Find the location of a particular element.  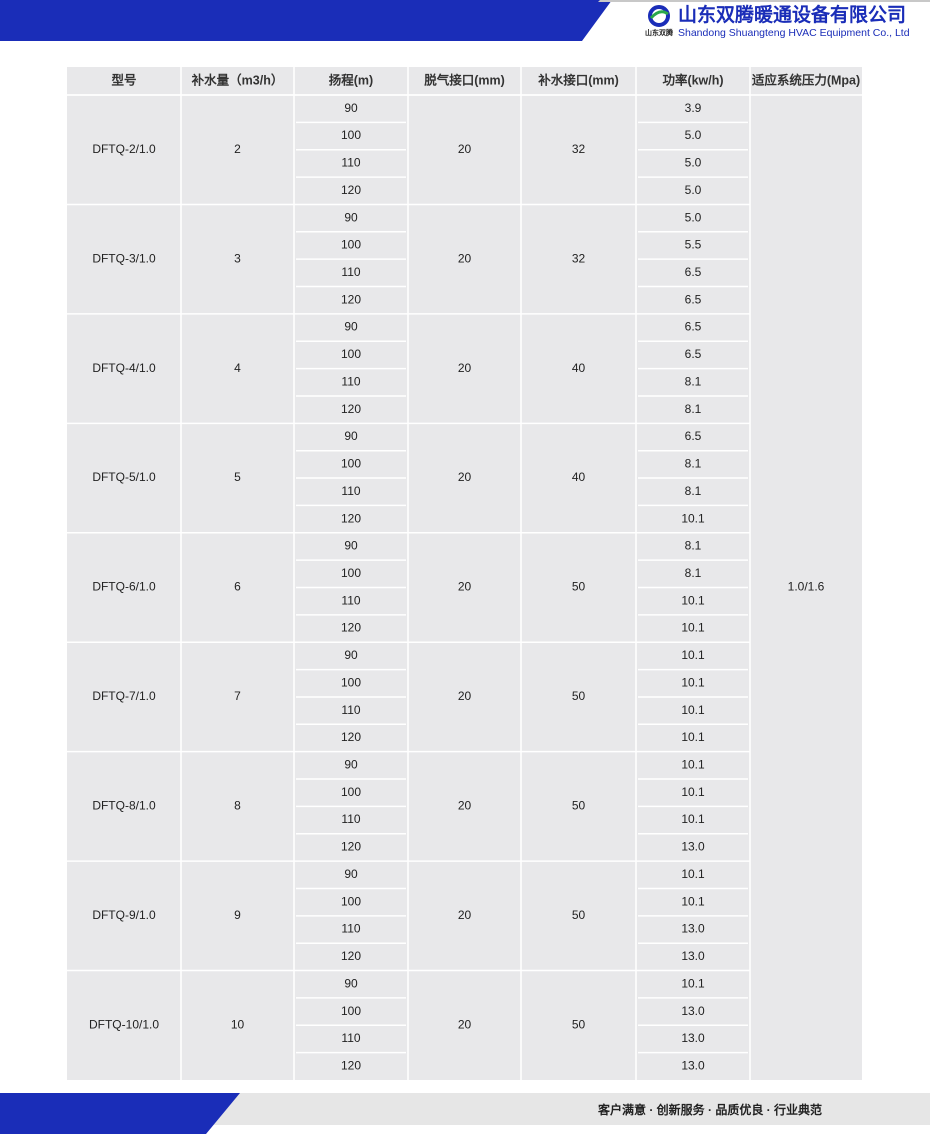

cell-flow: 10 is located at coordinates (238, 1024).